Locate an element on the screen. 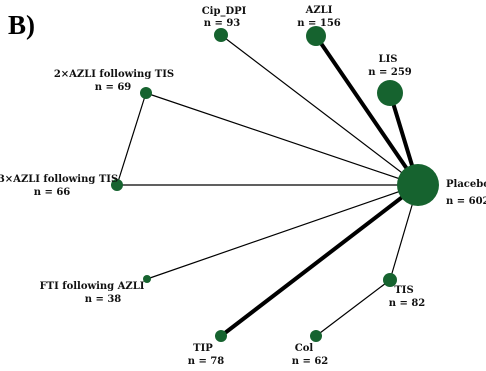  node-azli is located at coordinates (316, 36).